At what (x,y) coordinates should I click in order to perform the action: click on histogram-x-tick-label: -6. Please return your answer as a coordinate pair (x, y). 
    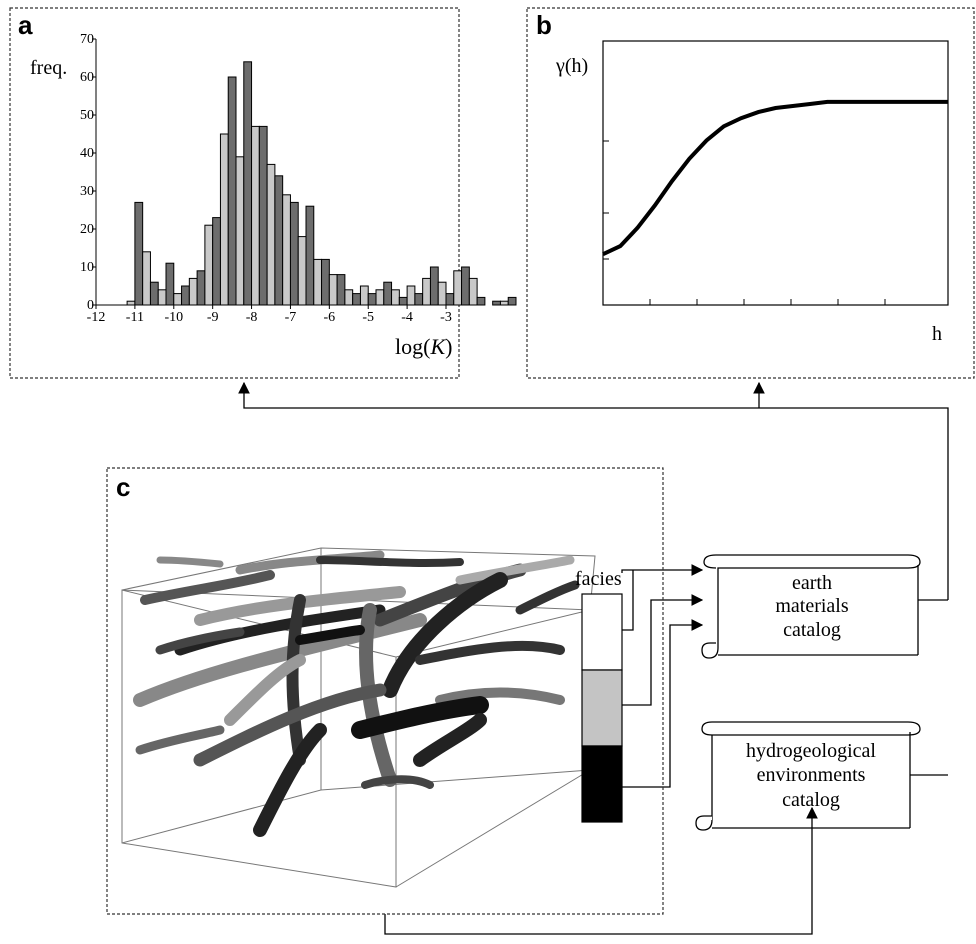
    Looking at the image, I should click on (329, 317).